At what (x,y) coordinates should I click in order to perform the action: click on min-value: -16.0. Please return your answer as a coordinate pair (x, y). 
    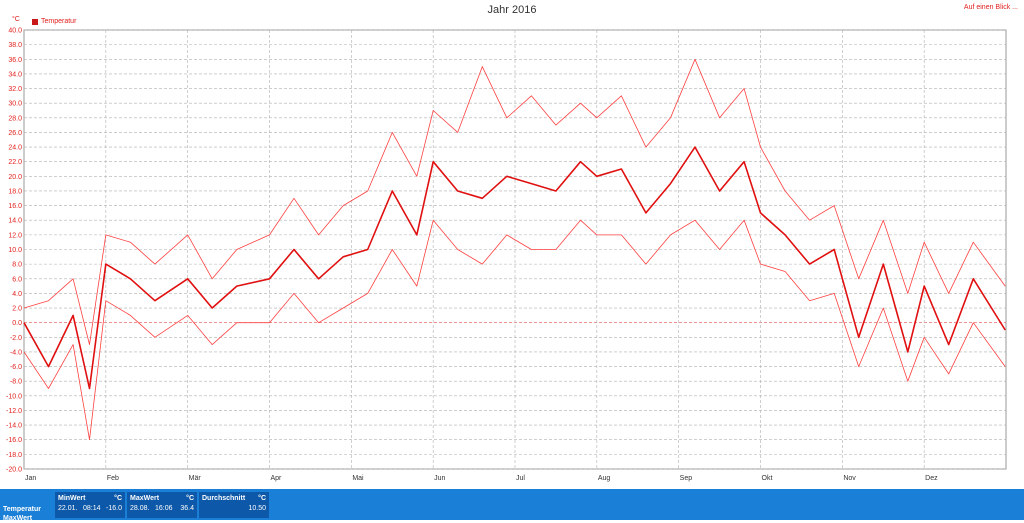
    Looking at the image, I should click on (114, 508).